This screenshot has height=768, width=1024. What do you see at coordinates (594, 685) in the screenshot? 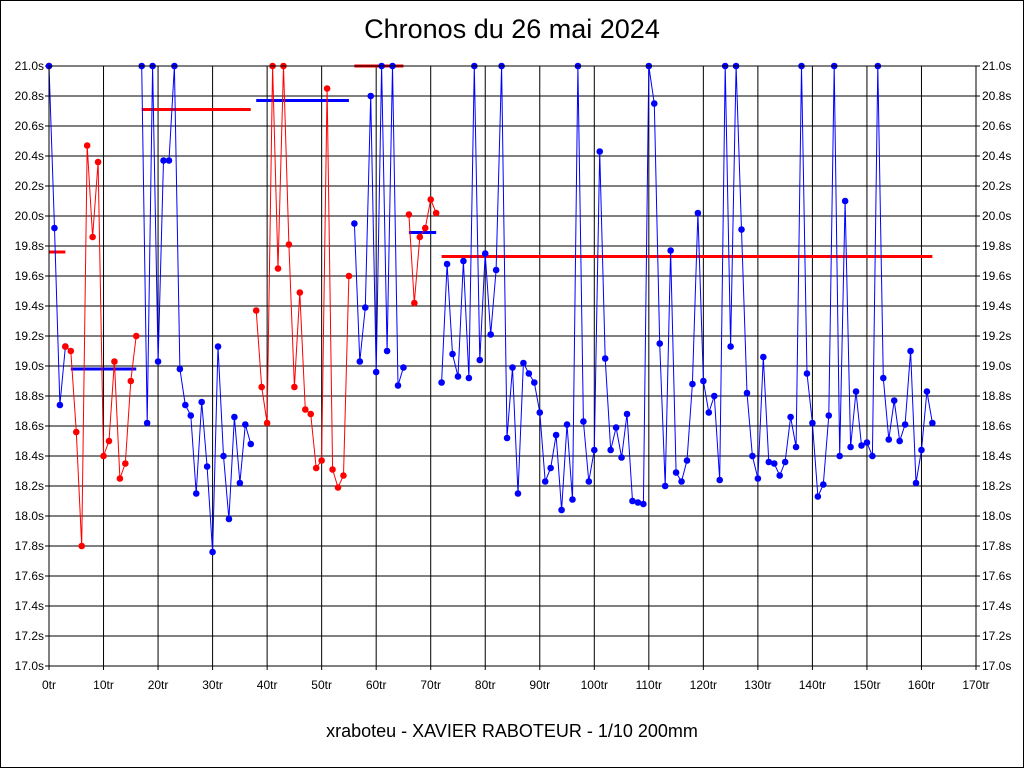
I see `x-tick-label: 100tr` at bounding box center [594, 685].